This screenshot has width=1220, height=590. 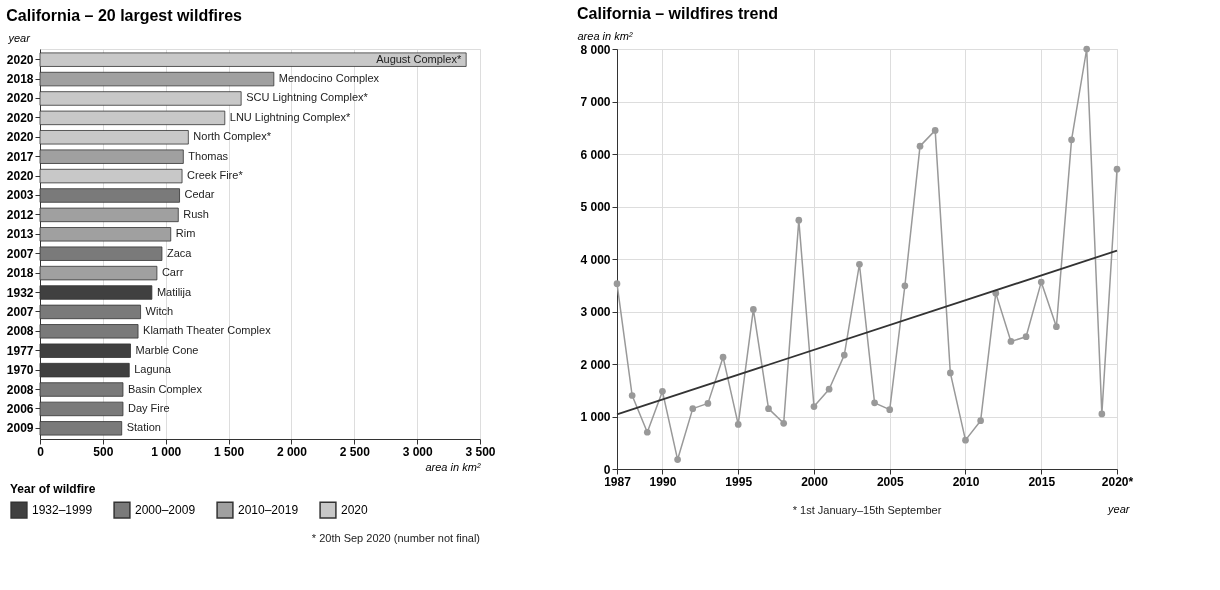 What do you see at coordinates (292, 451) in the screenshot?
I see `x-tick-label: 2 000` at bounding box center [292, 451].